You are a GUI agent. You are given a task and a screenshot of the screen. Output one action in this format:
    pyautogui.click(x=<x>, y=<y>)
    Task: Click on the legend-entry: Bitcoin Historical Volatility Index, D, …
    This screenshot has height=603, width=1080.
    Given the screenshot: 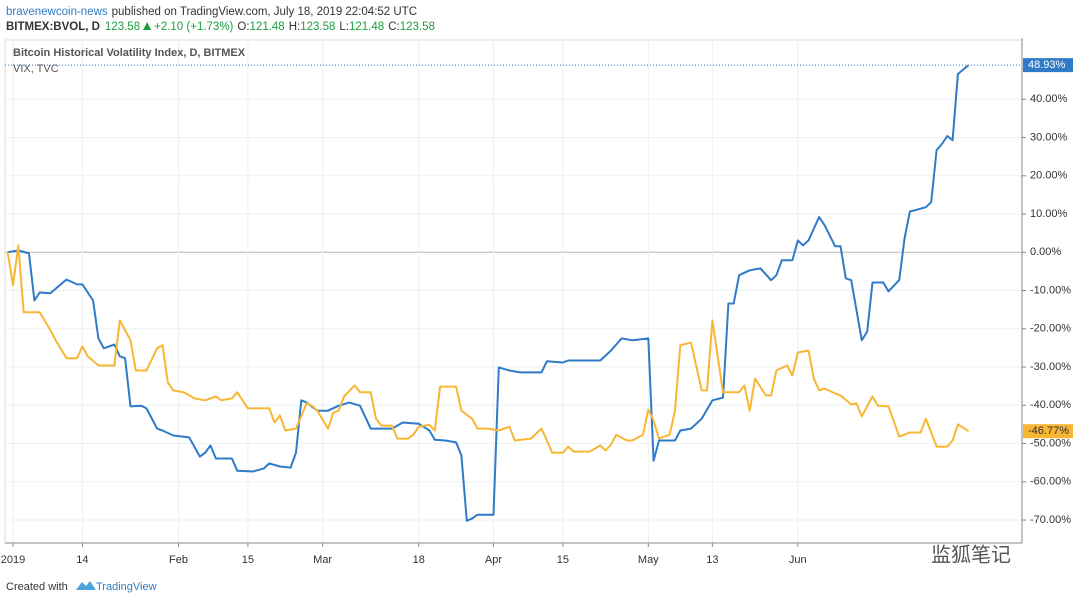 What is the action you would take?
    pyautogui.click(x=129, y=53)
    